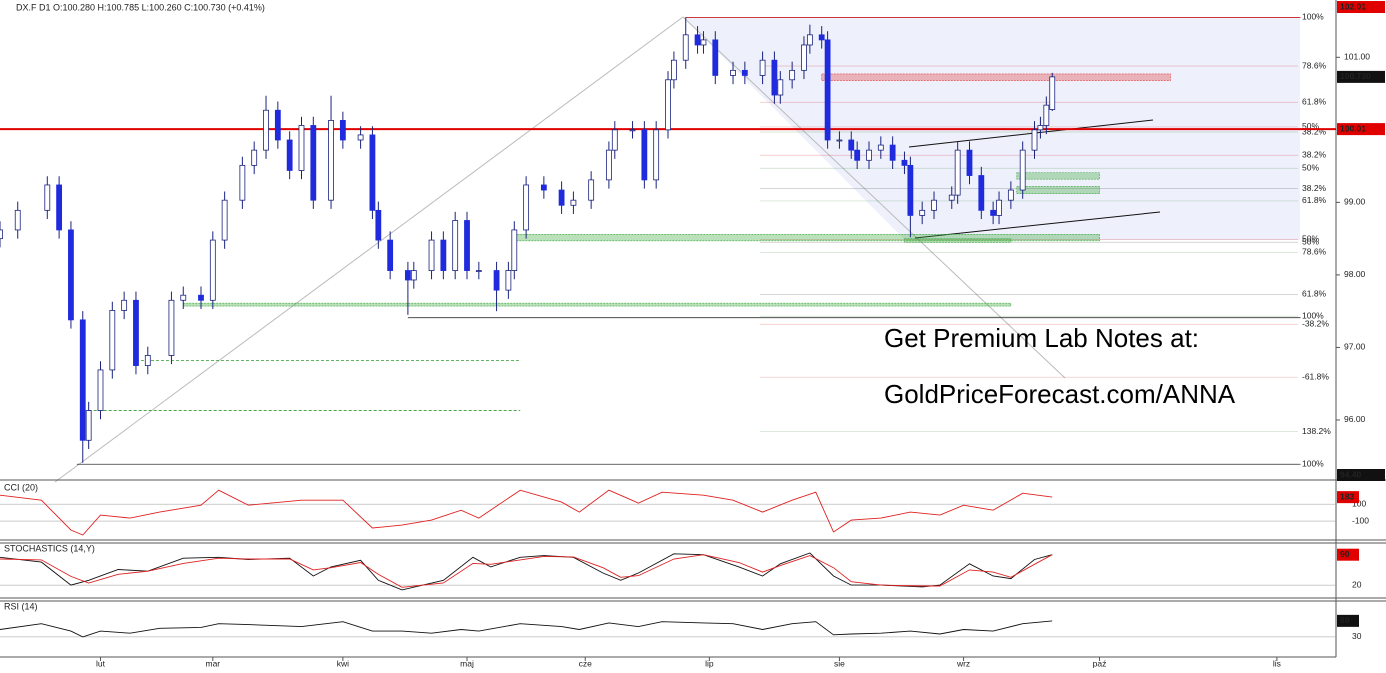 The width and height of the screenshot is (1386, 673). I want to click on fib-label: -38.2%, so click(1315, 323).